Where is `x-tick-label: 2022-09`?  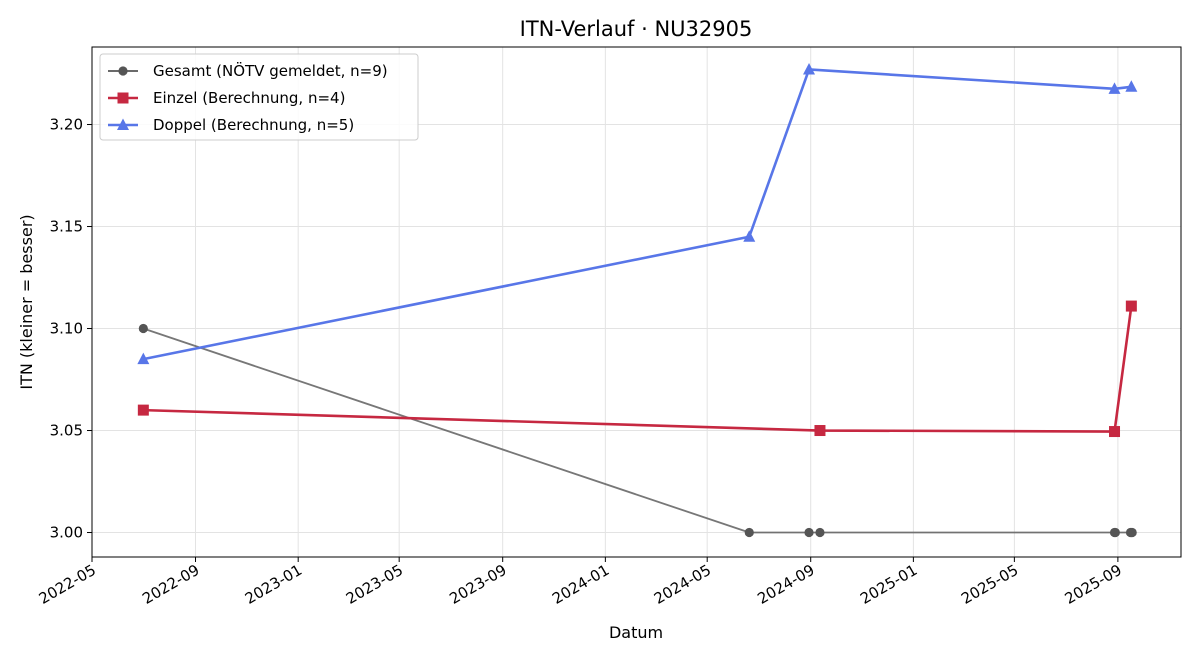 x-tick-label: 2022-09 is located at coordinates (170, 584).